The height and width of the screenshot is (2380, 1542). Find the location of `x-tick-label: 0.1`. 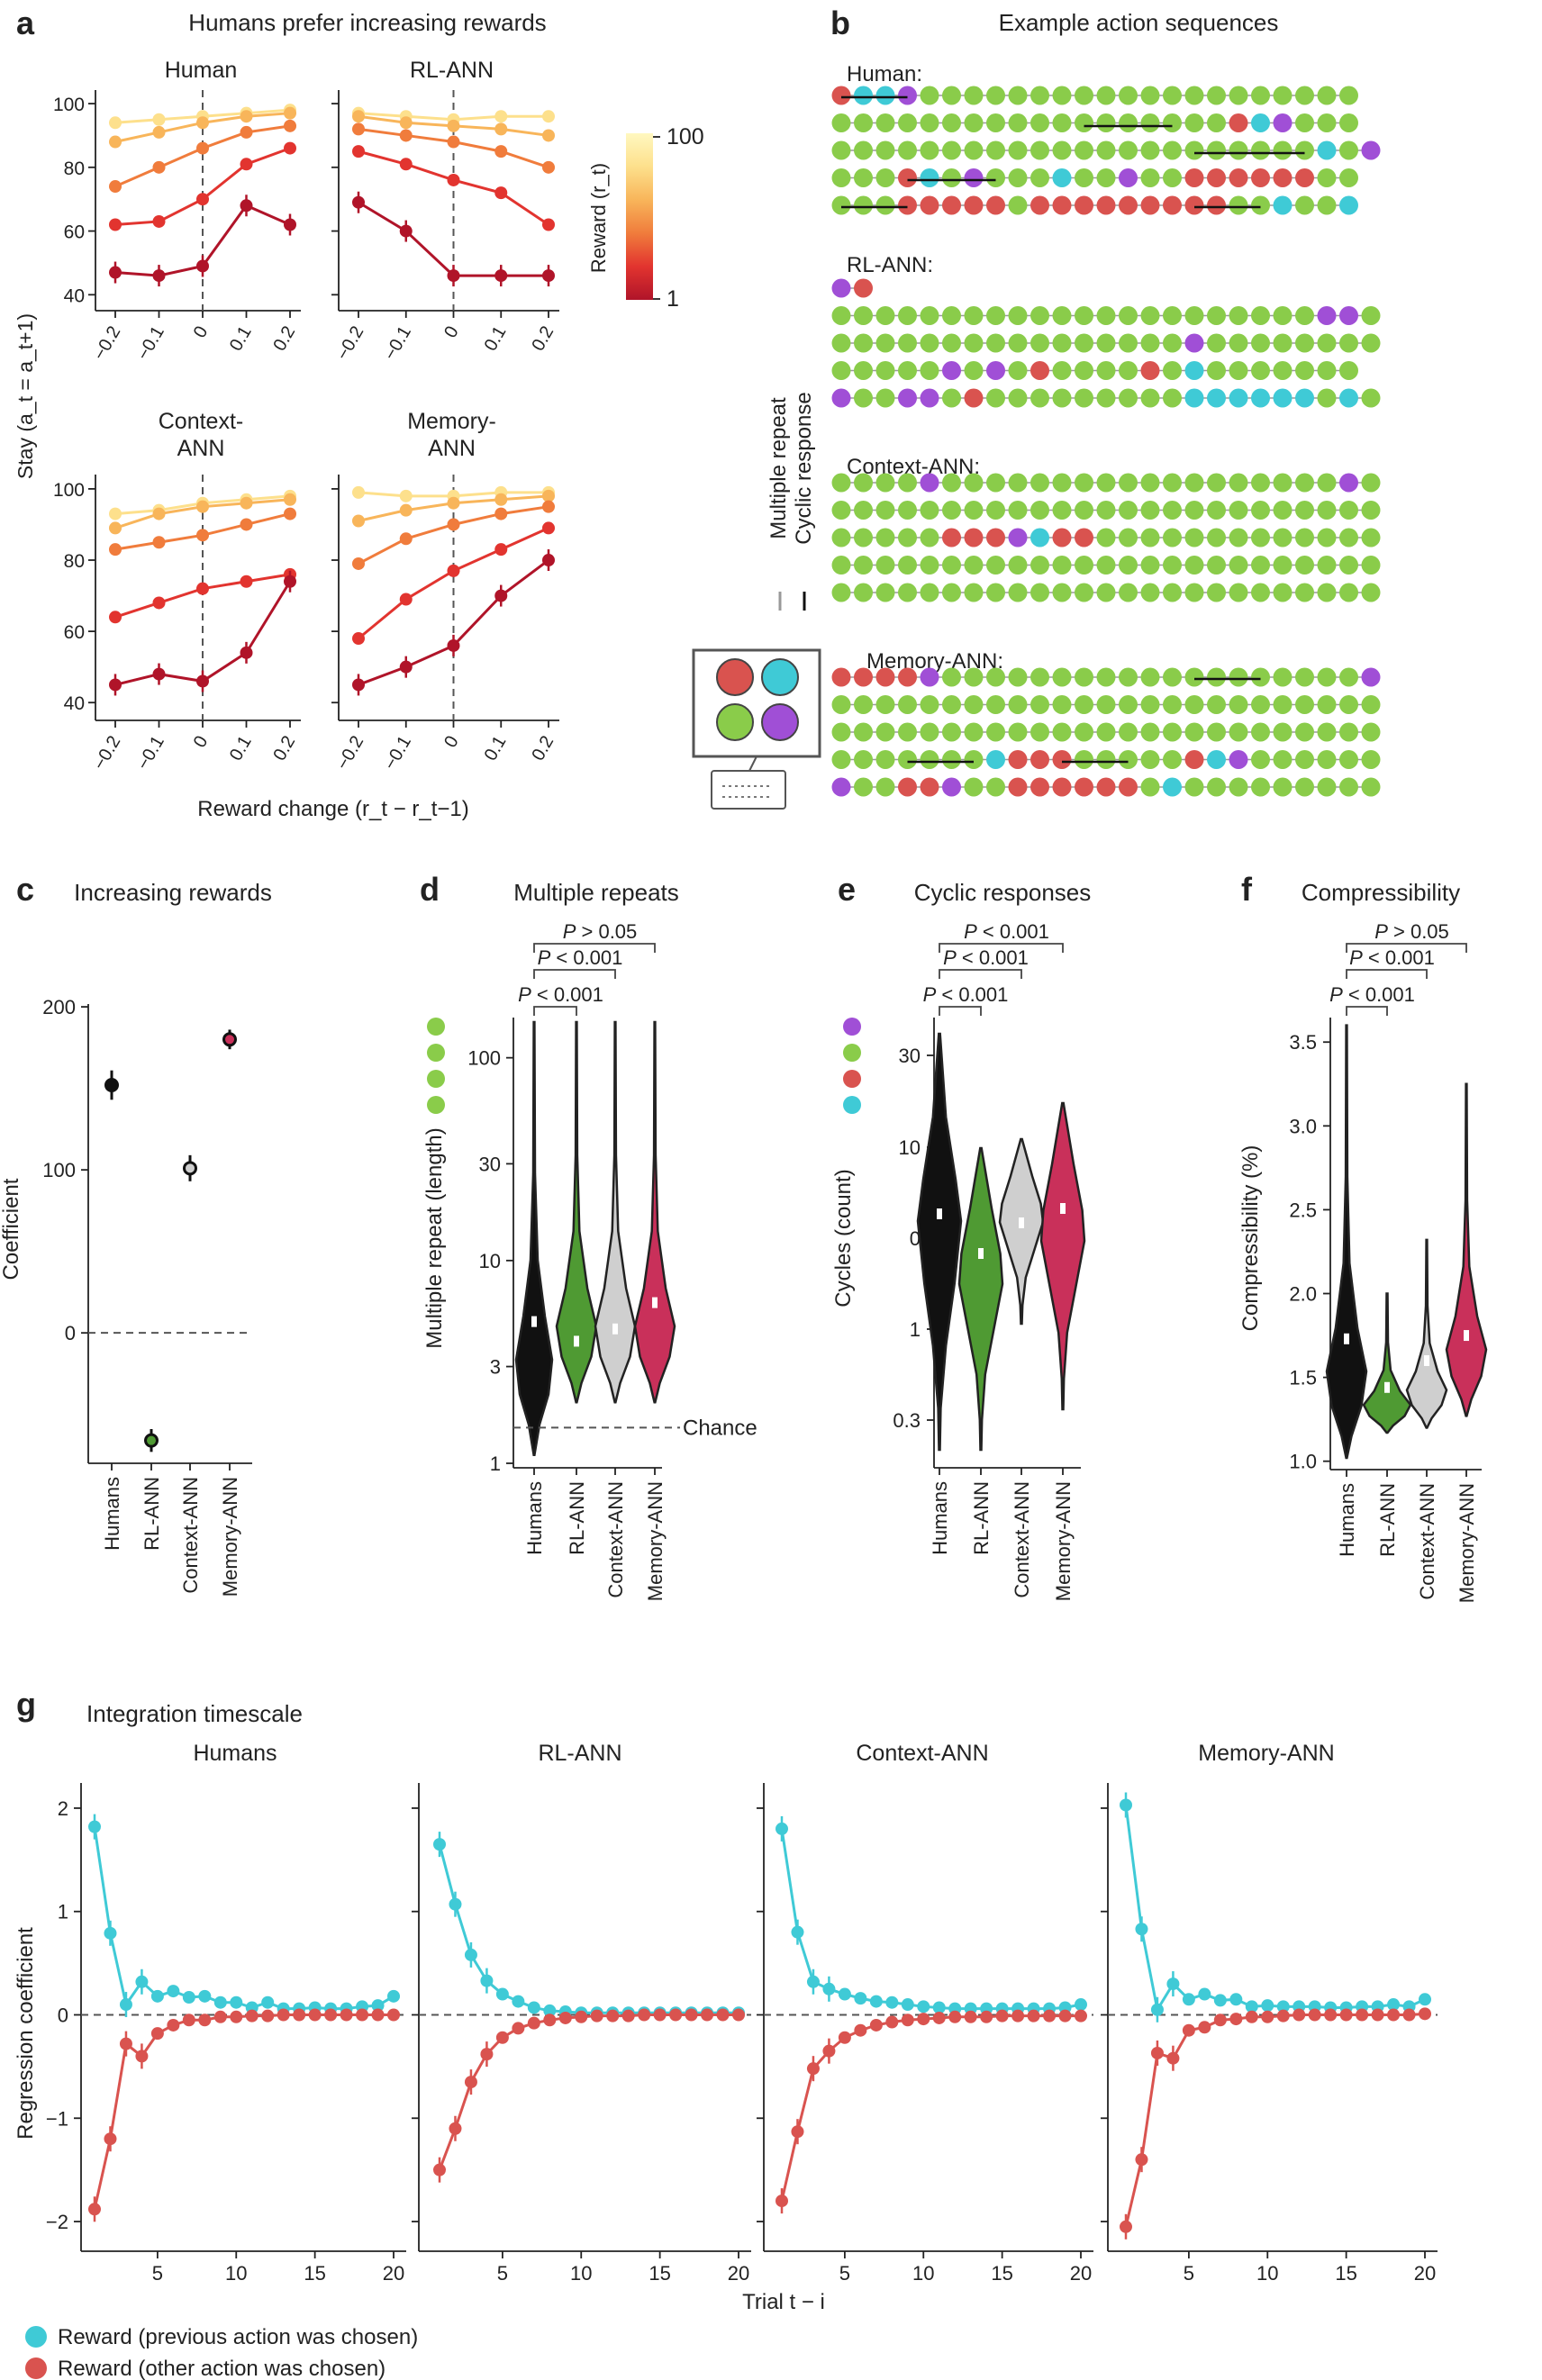

x-tick-label: 0.1 is located at coordinates (496, 339).